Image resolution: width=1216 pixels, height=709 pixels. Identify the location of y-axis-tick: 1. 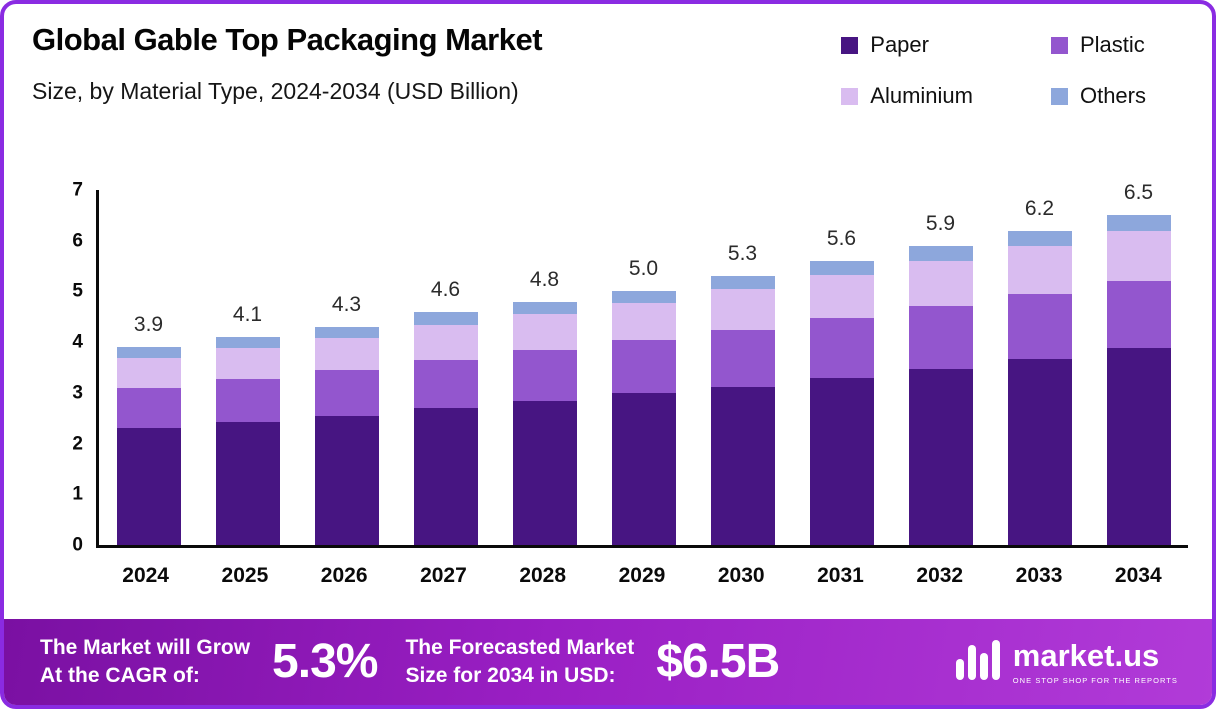
(77, 494).